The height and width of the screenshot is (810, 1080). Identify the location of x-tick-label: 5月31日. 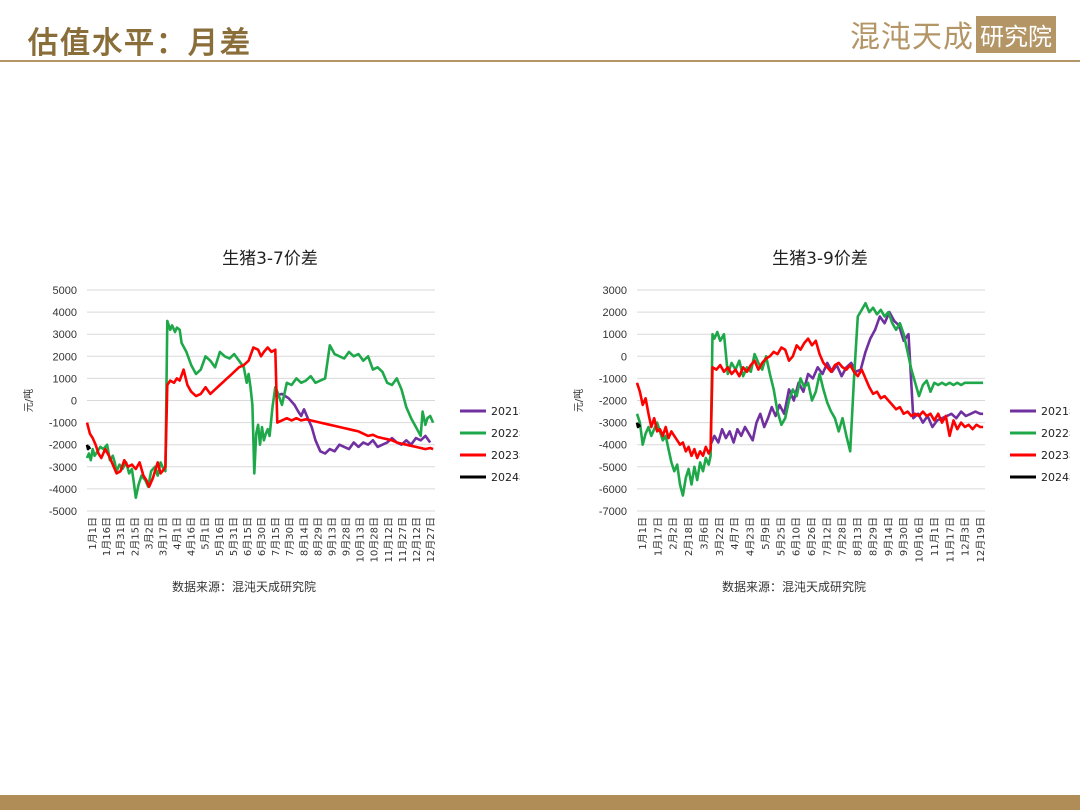
(234, 536).